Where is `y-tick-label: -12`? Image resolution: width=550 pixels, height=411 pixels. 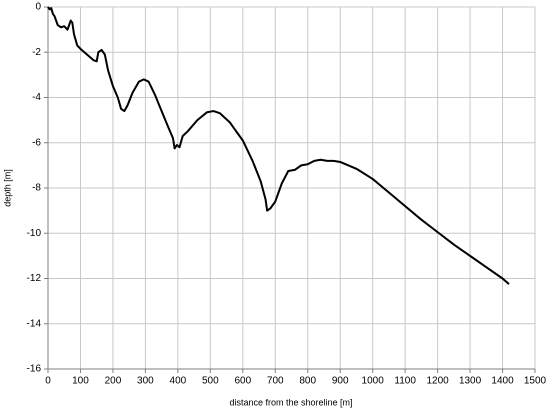
y-tick-label: -12 is located at coordinates (34, 278).